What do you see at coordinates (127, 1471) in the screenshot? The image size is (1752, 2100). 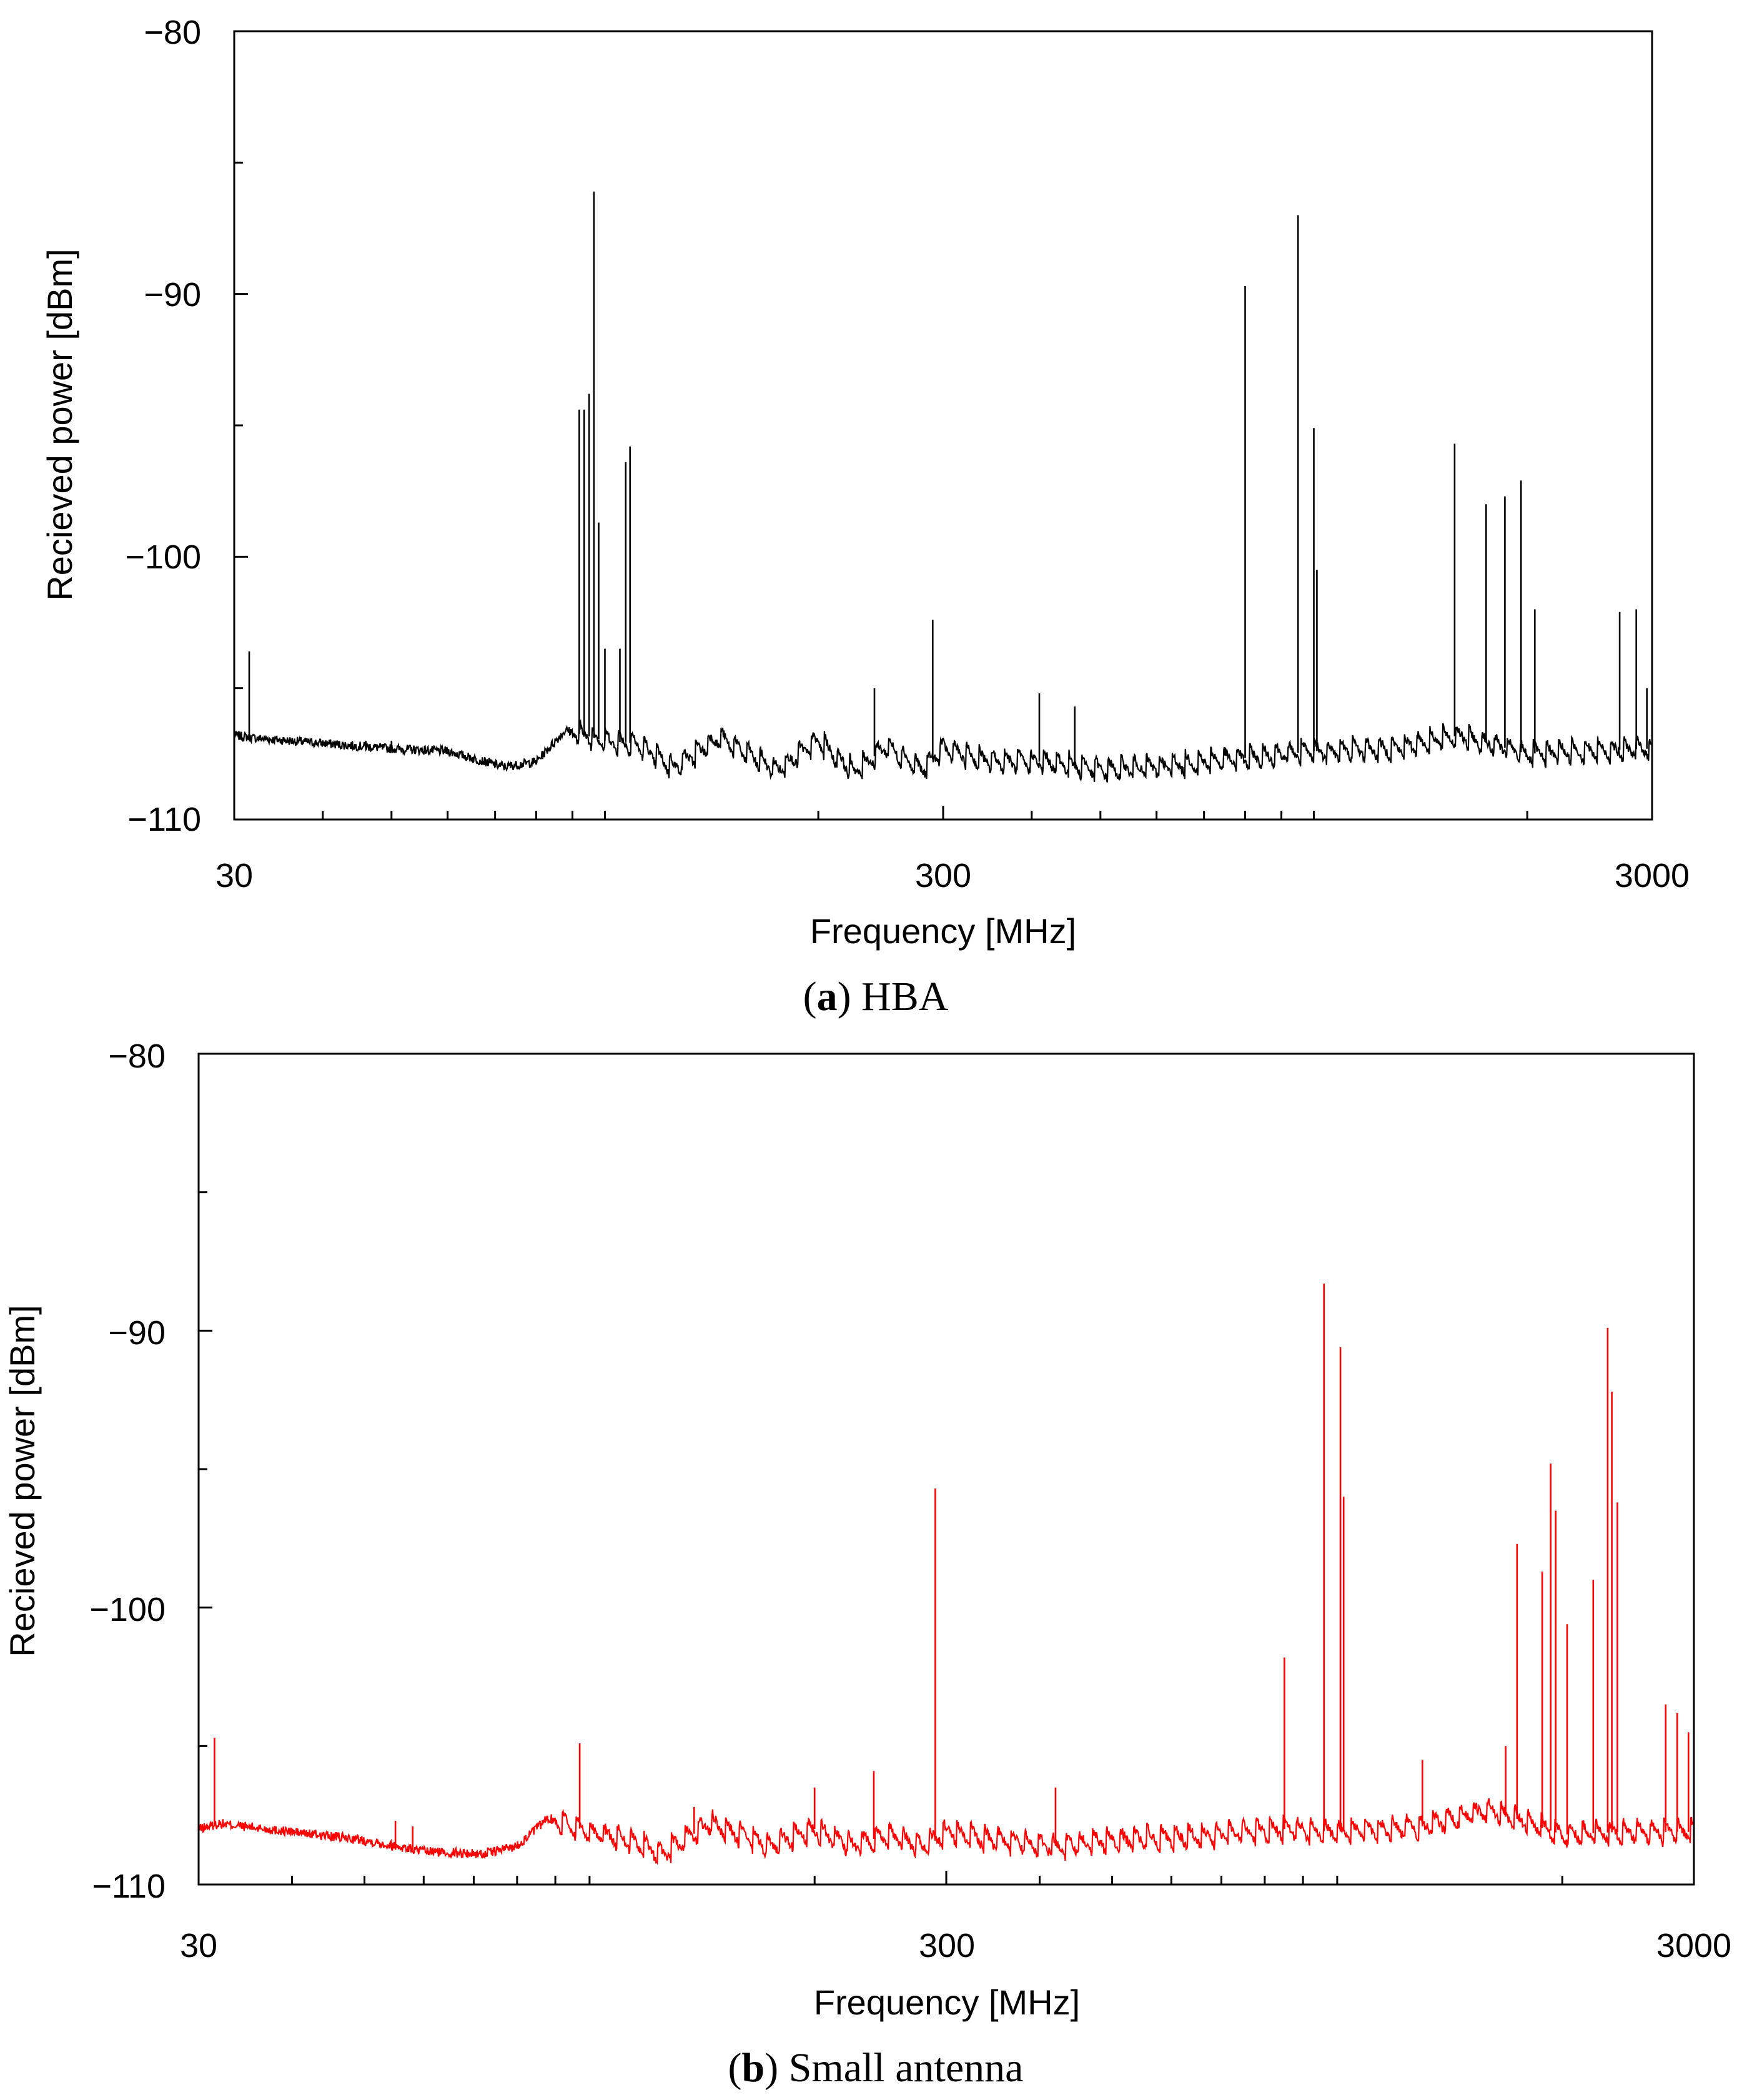 I see `y-tick-labels-b: −80 −90 −100 −110` at bounding box center [127, 1471].